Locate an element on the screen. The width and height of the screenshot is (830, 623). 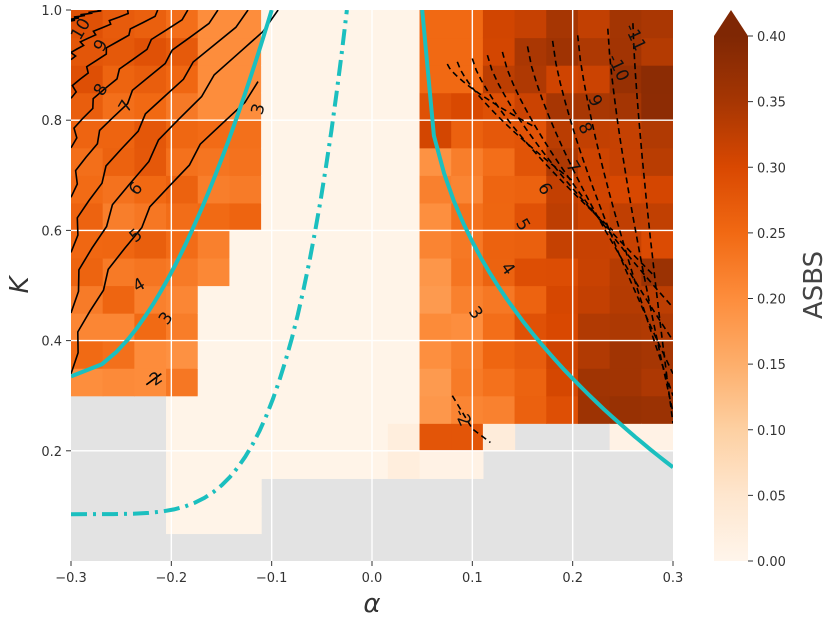
x-tick-label: 0.1 is located at coordinates (472, 578).